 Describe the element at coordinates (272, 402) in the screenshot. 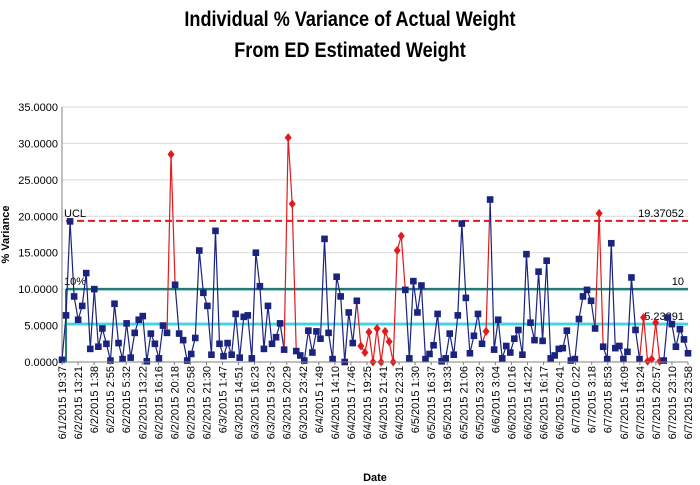

I see `x-tick-label: 6/3/2015 19:23` at that location.